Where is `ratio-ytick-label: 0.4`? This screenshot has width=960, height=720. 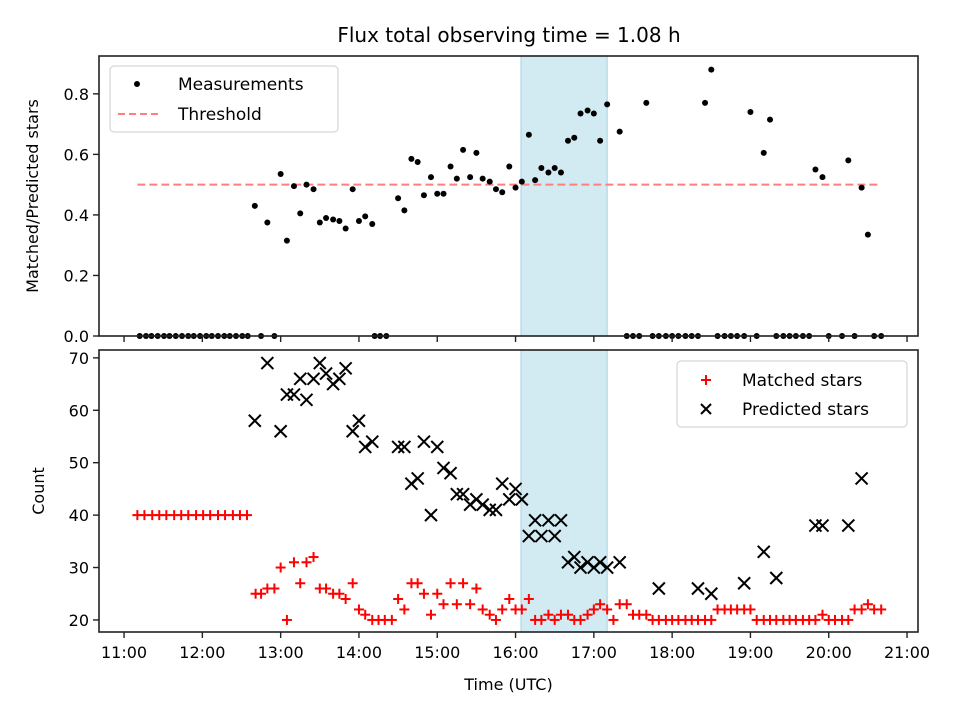 ratio-ytick-label: 0.4 is located at coordinates (76, 215).